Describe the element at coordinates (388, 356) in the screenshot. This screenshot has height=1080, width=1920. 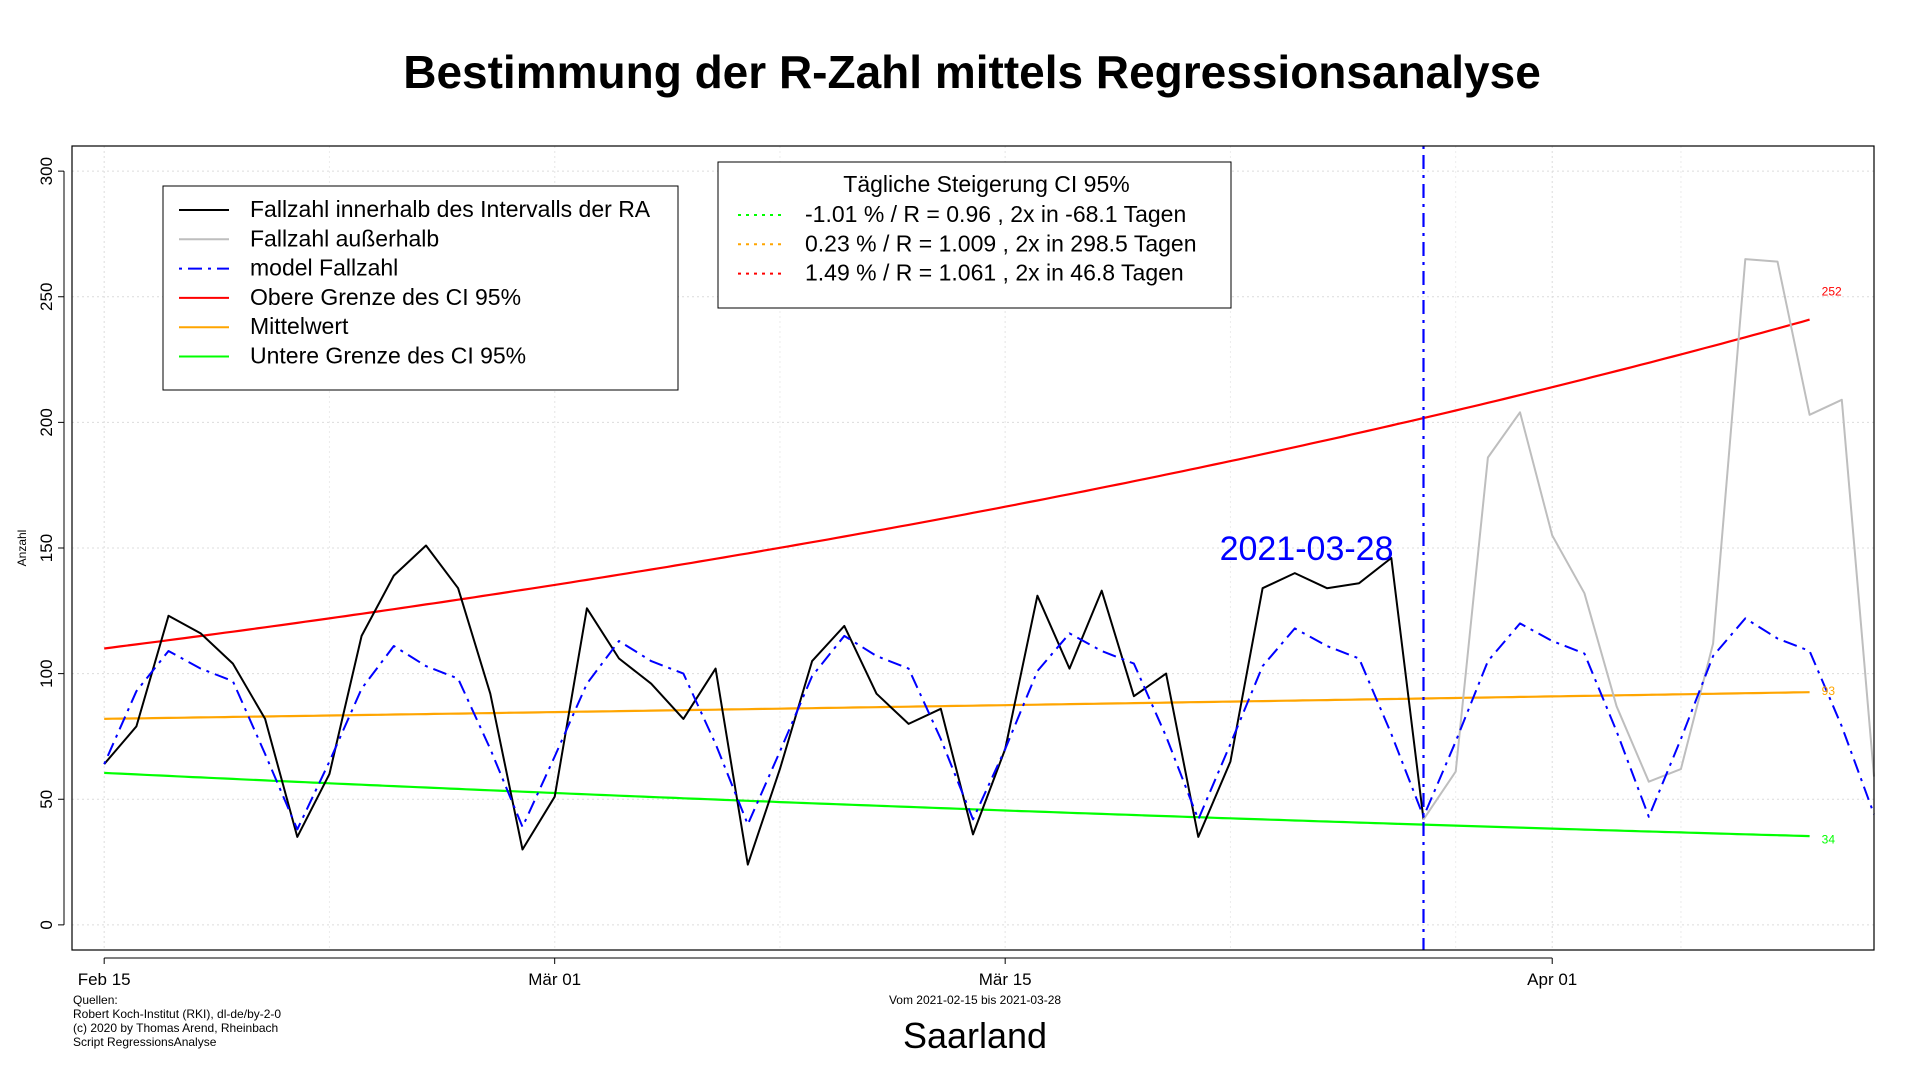
I see `legend-label: Untere Grenze des CI 95%` at that location.